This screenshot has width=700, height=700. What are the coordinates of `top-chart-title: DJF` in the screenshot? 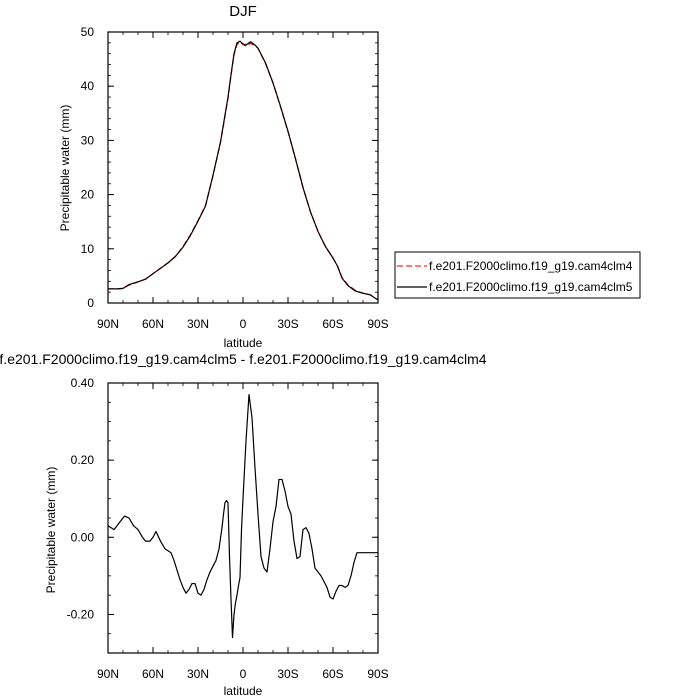 It's located at (243, 11).